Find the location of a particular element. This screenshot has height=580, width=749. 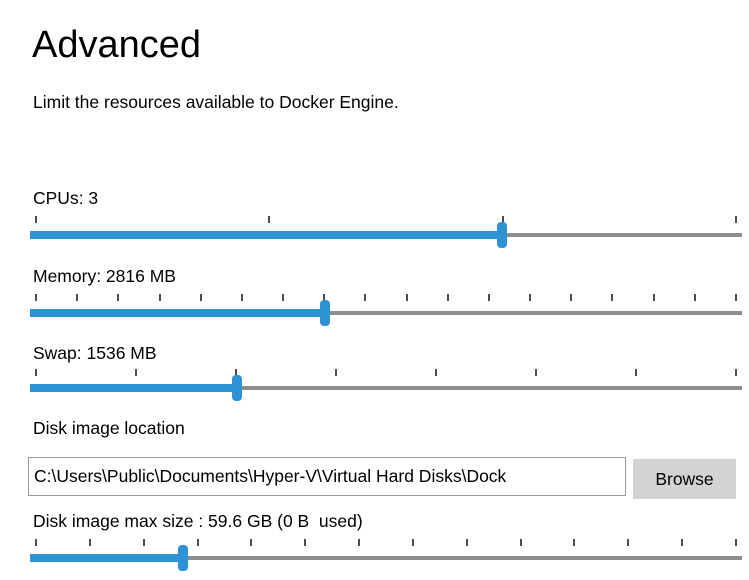

disk-size-slider is located at coordinates (386, 556).